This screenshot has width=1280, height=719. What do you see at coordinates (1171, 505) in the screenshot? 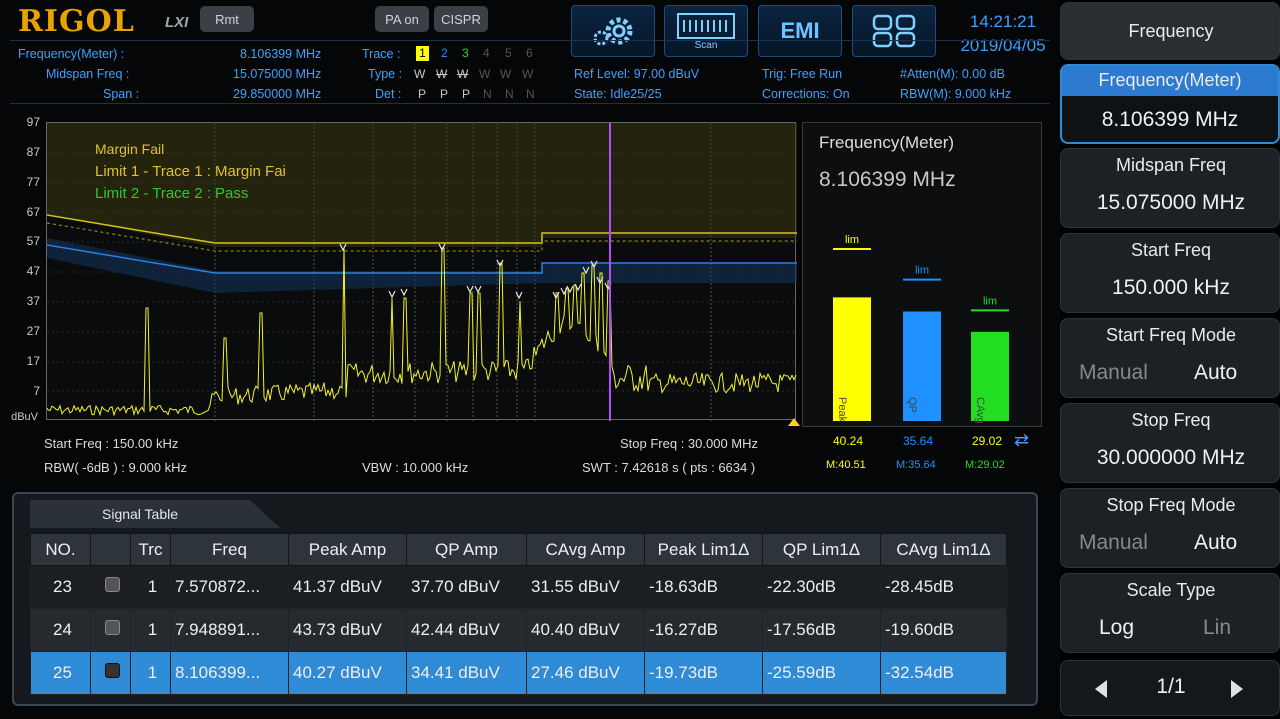
I see `menu-stop-mode-label: Stop Freq Mode` at bounding box center [1171, 505].